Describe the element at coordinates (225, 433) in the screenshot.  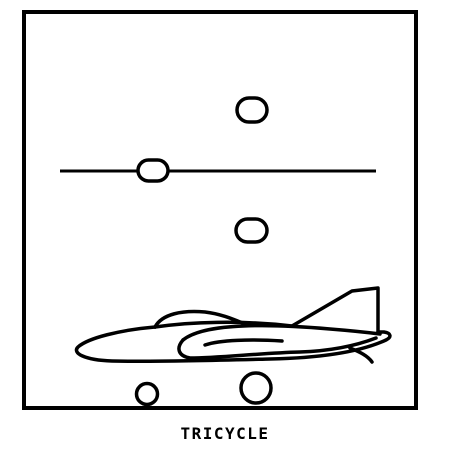
I see `figure-caption: TRICYCLE` at that location.